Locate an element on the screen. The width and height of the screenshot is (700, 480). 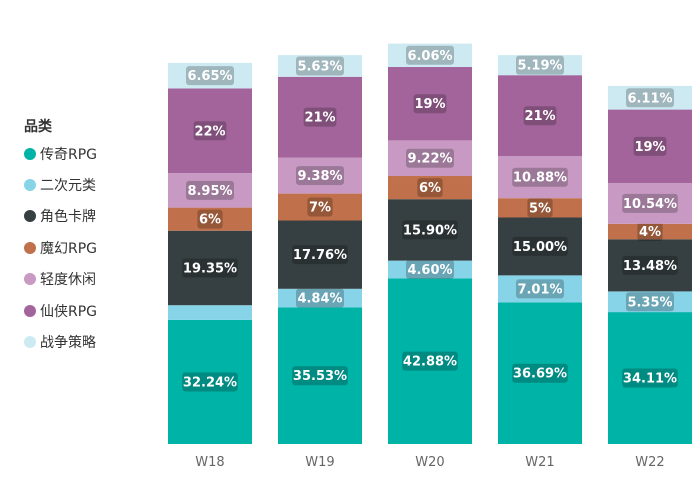
legend-item: 传奇RPG is located at coordinates (60, 153).